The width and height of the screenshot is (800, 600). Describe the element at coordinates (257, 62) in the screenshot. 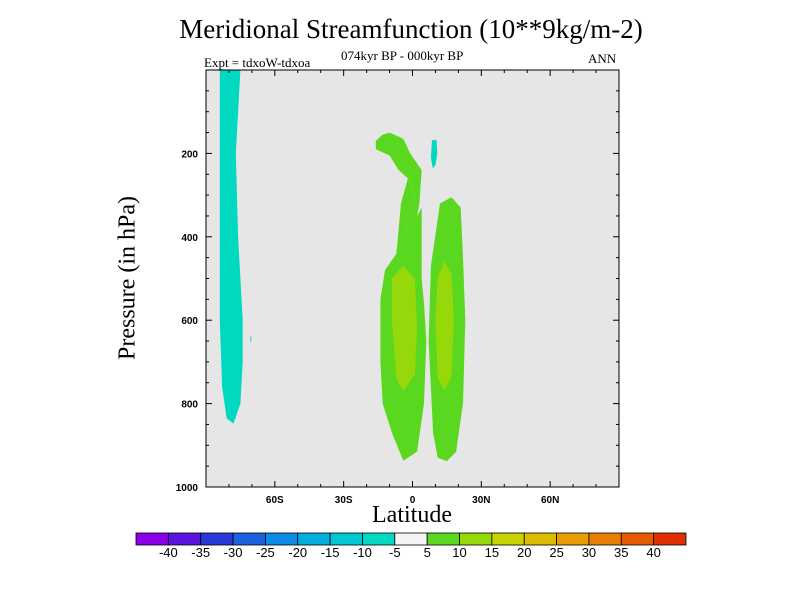

I see `experiment-label: Expt = tdxoW-tdxoa` at that location.